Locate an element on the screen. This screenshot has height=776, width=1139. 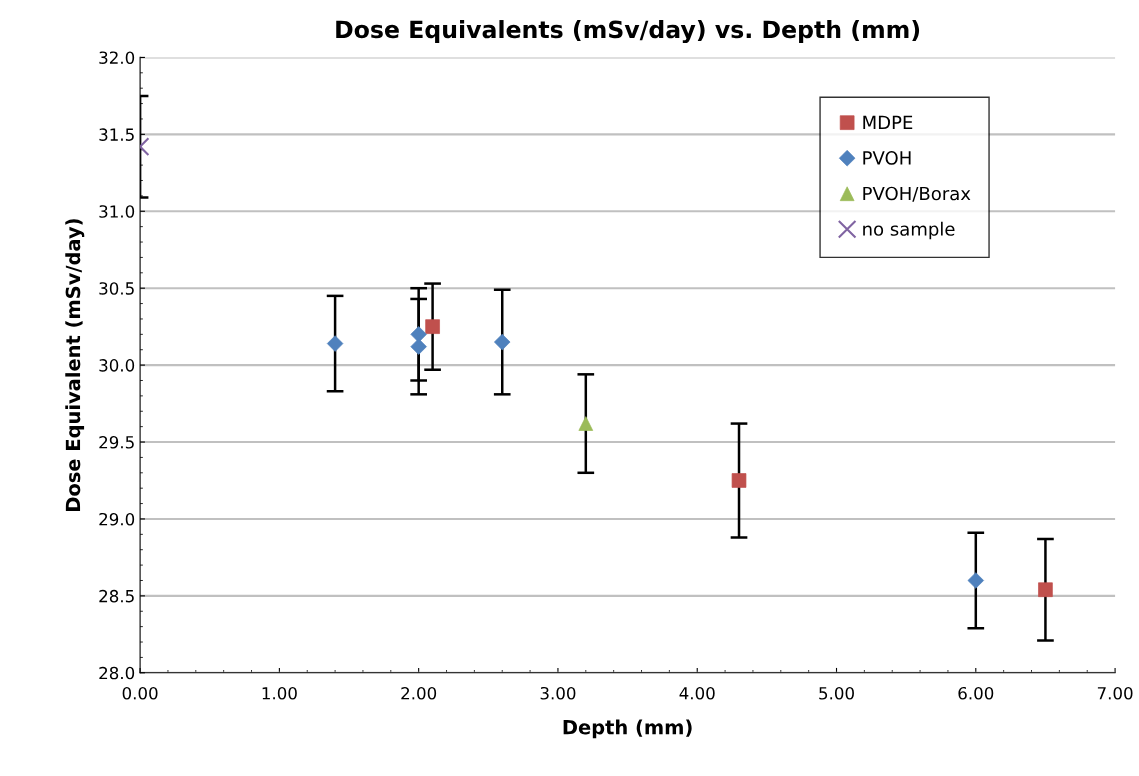
y-tick-label: 30.5 is located at coordinates (116, 288).